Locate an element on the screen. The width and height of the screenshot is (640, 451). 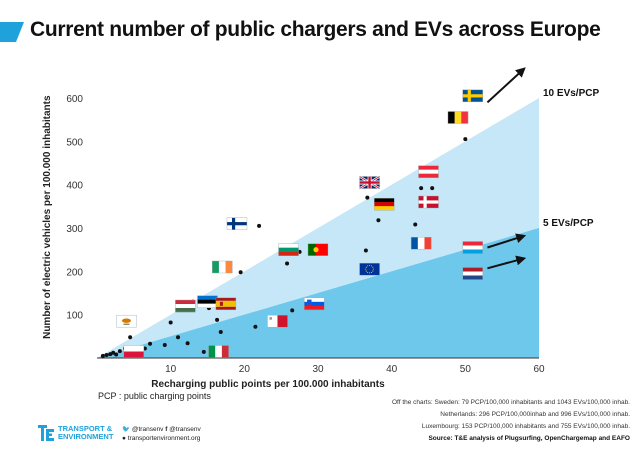
label-10-evs-per-pcp: 10 EVs/PCP is located at coordinates (571, 93).